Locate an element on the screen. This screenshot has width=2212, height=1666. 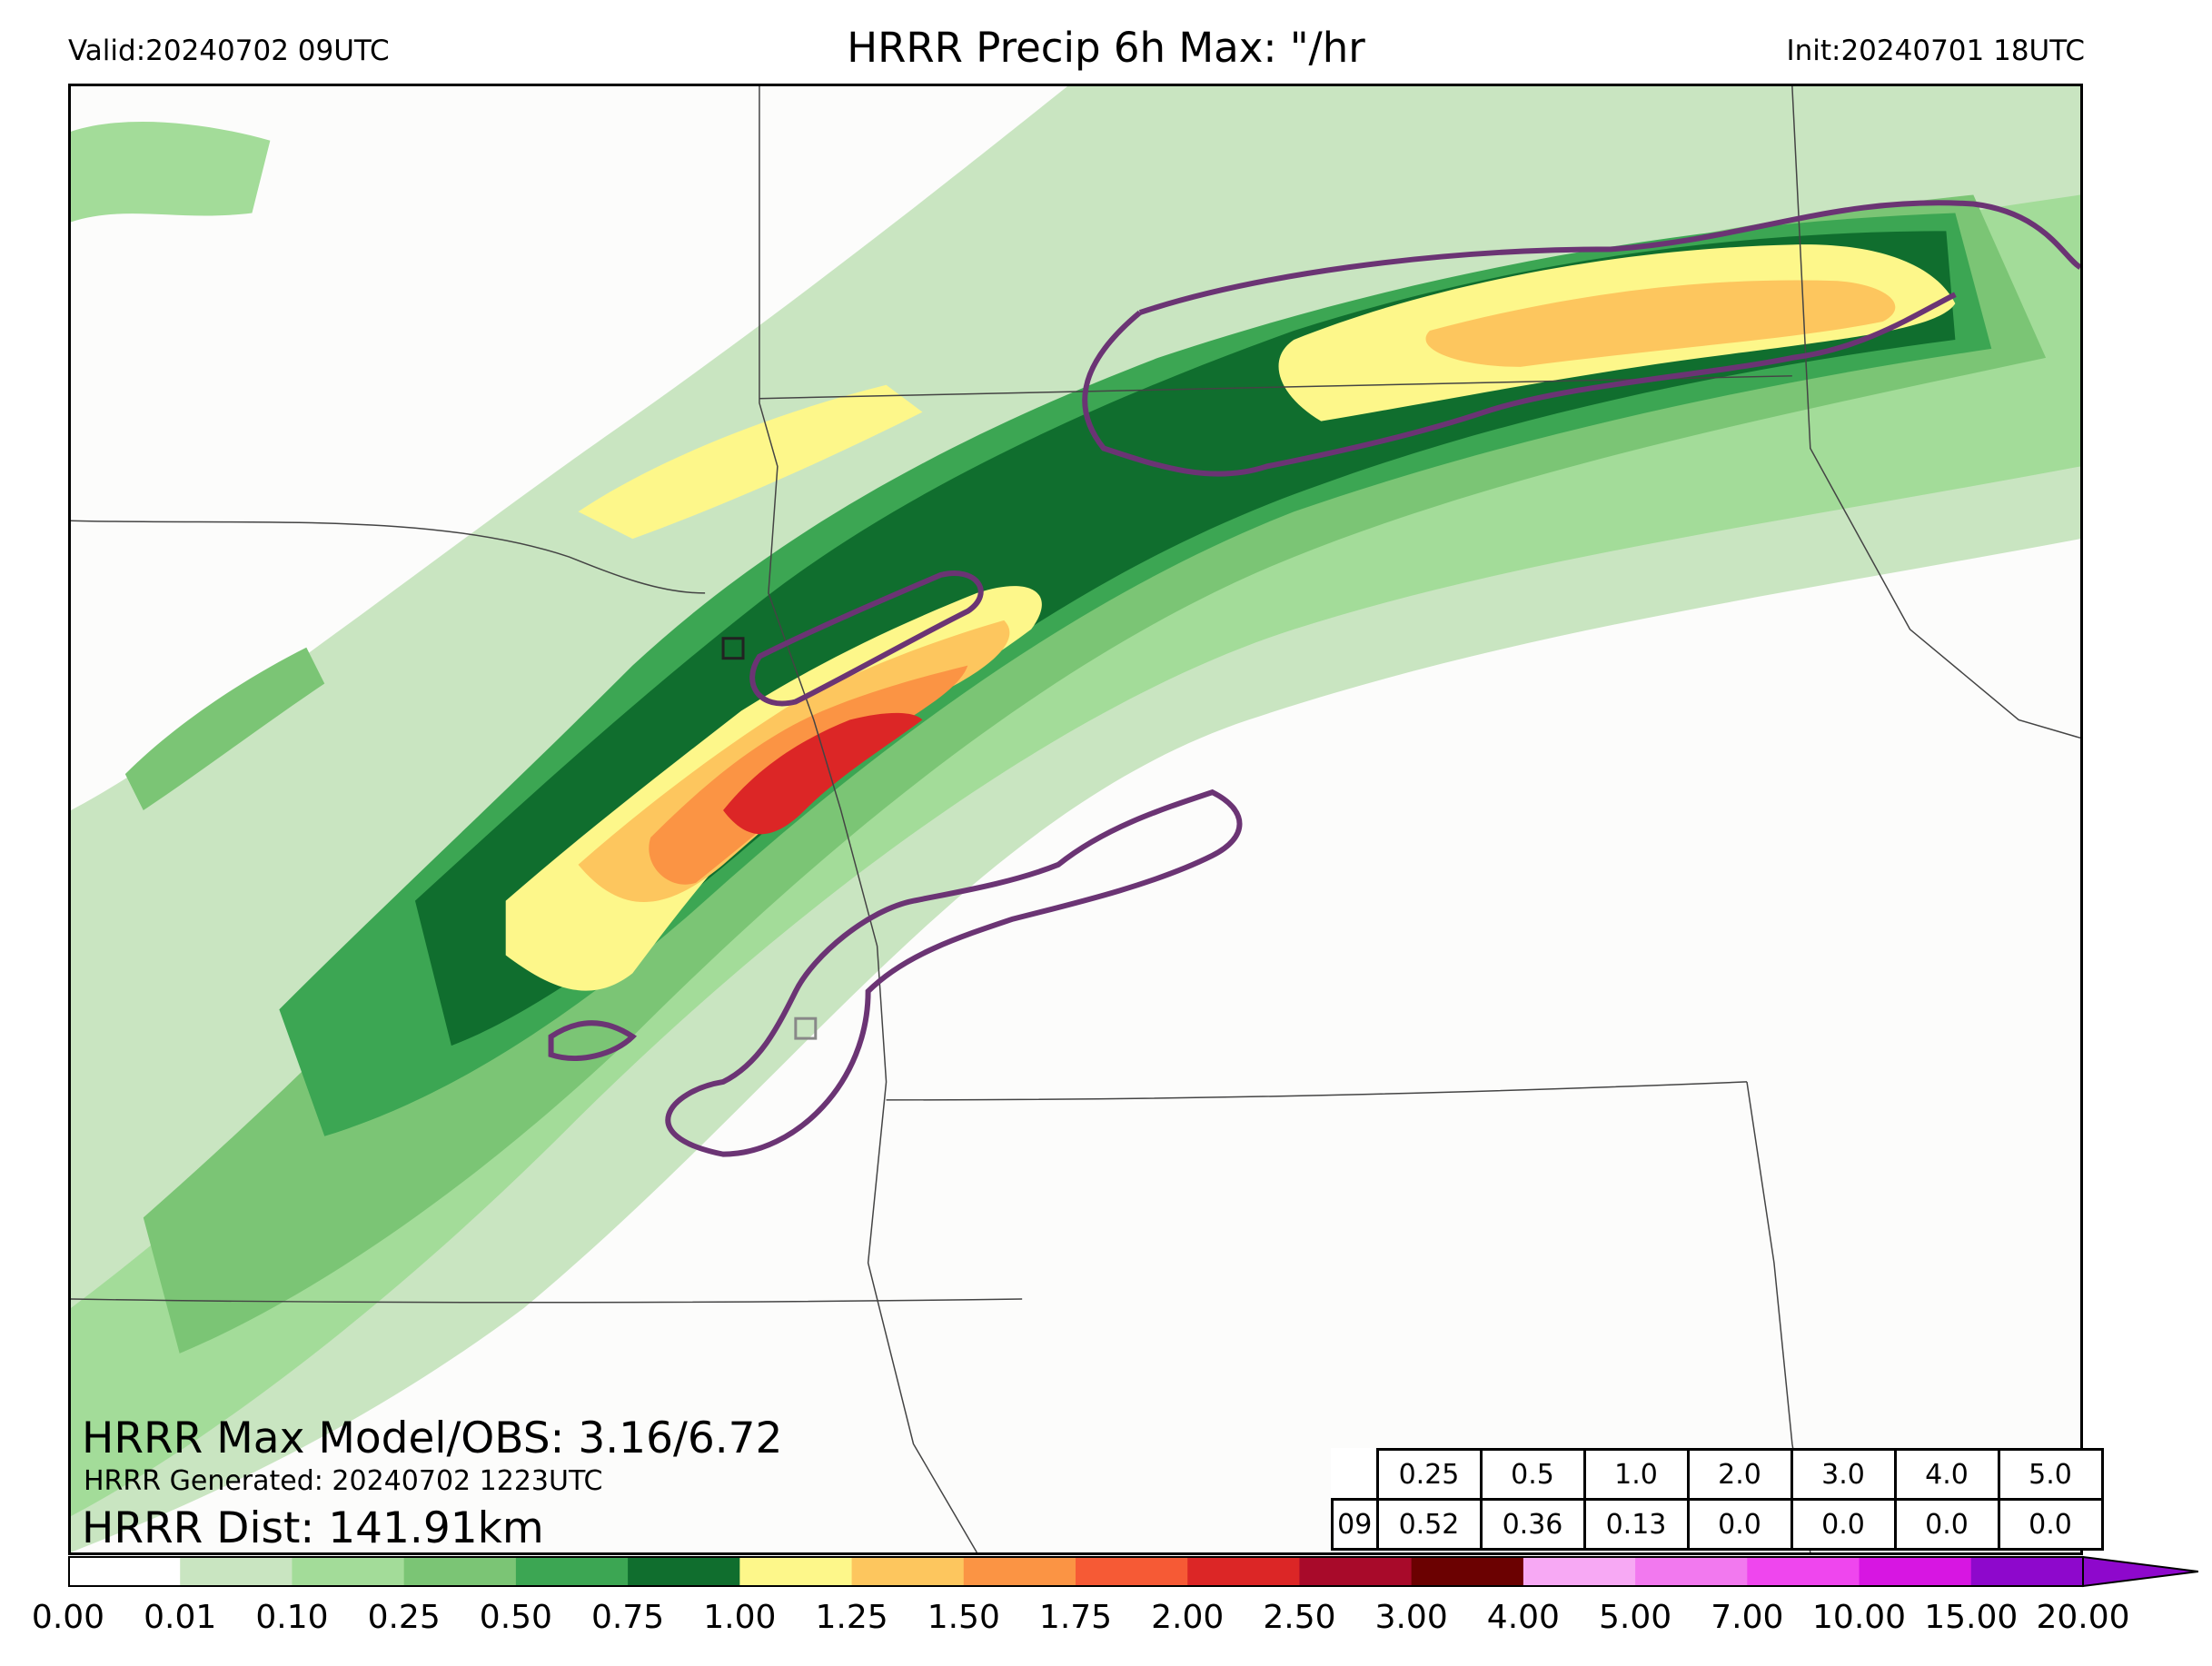
hour-label-cell: 09 is located at coordinates (1355, 1524).